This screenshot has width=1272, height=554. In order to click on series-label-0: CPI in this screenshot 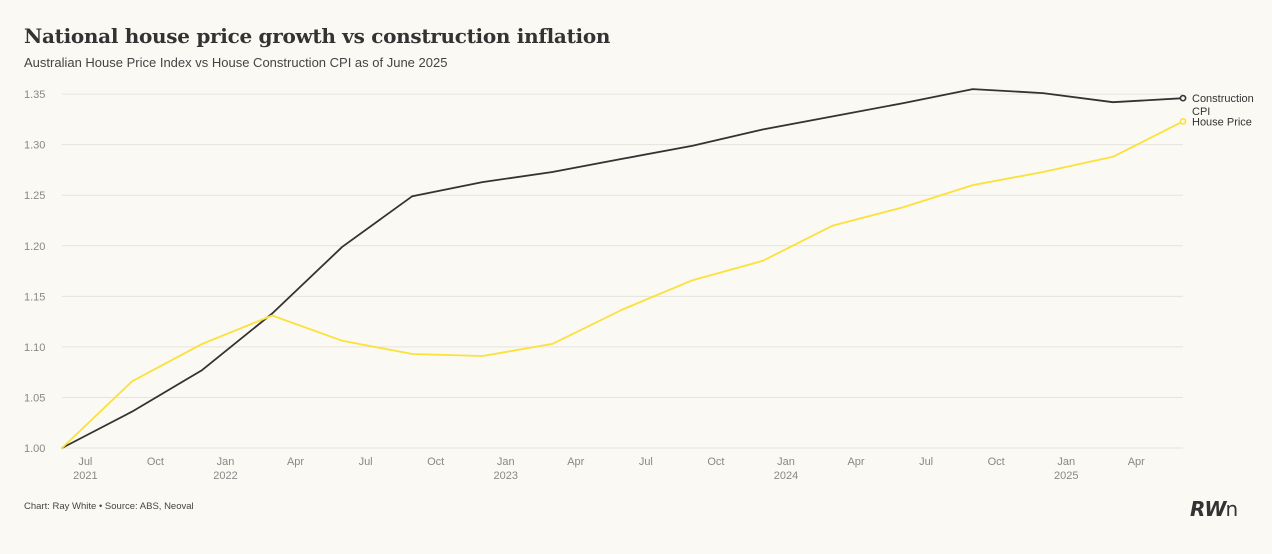, I will do `click(1201, 112)`.